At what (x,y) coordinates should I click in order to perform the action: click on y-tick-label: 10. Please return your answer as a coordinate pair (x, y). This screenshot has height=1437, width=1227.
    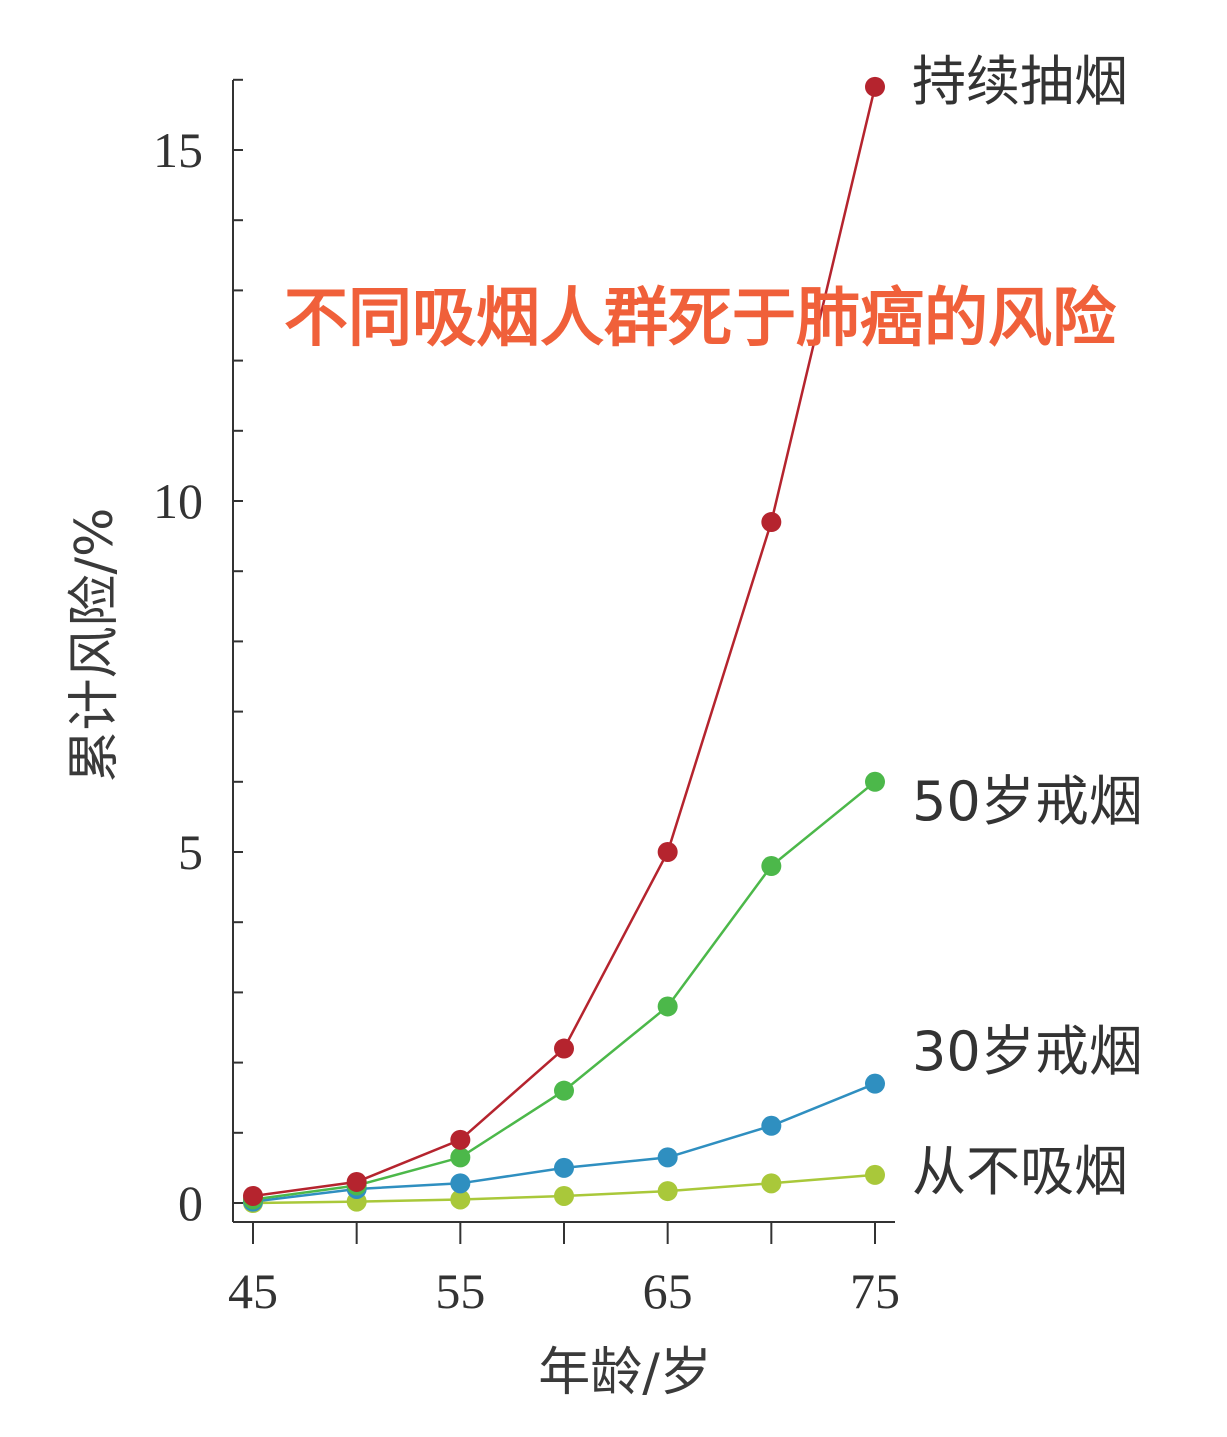
    Looking at the image, I should click on (178, 501).